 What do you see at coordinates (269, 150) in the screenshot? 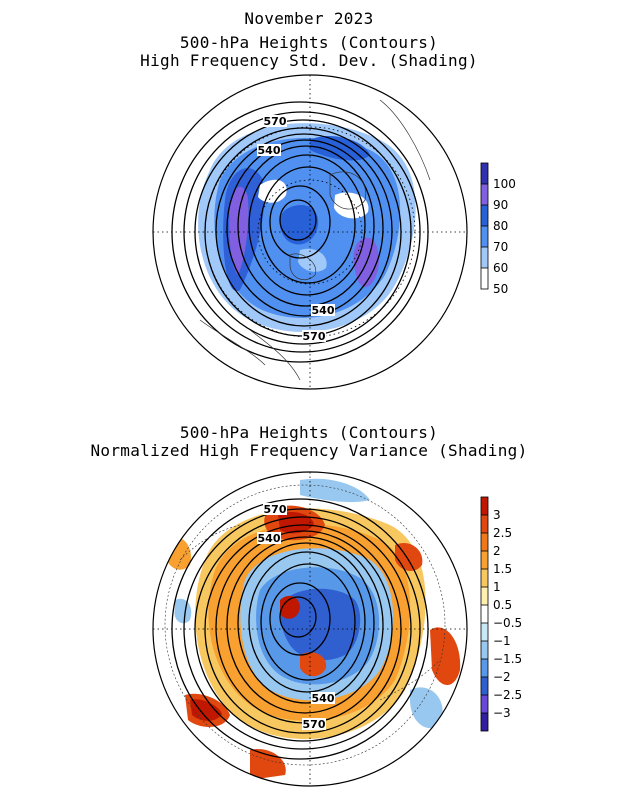
I see `top-contour-label-540-north: 540` at bounding box center [269, 150].